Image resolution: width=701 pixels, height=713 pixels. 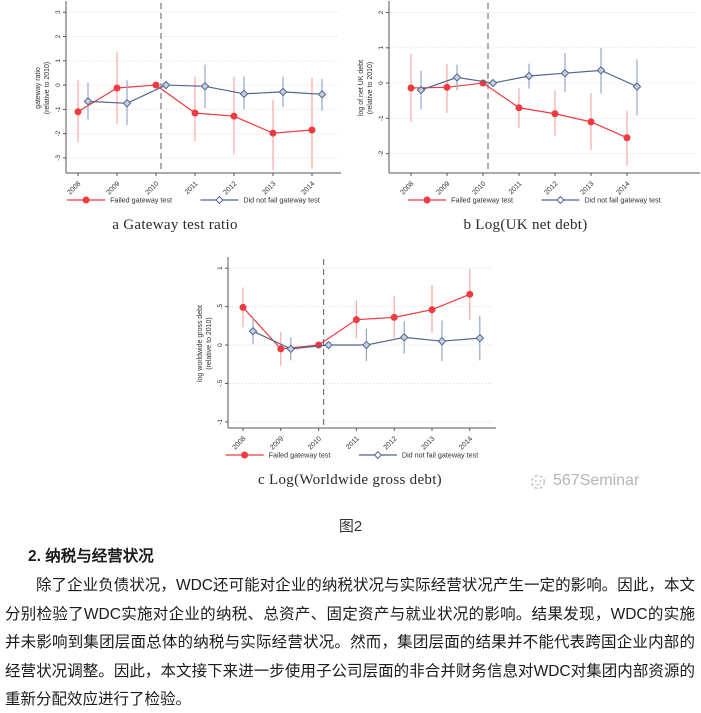 I want to click on watermark-text: 567Seminar, so click(x=596, y=480).